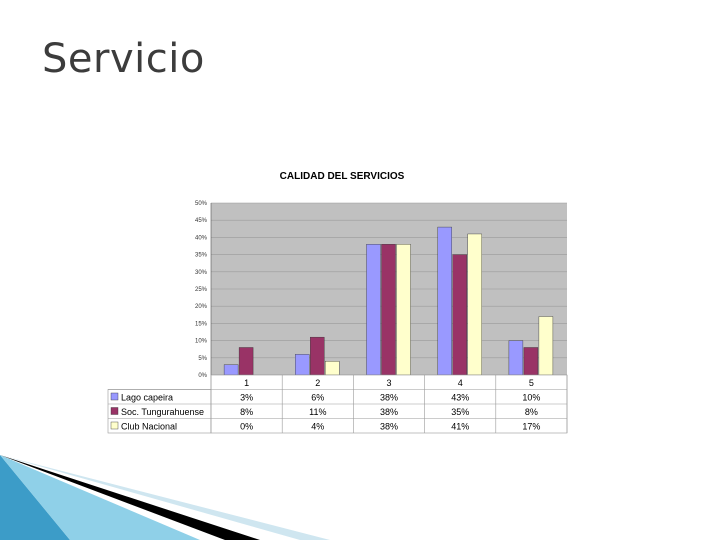  Describe the element at coordinates (123, 59) in the screenshot. I see `slide-title: Servicio` at that location.